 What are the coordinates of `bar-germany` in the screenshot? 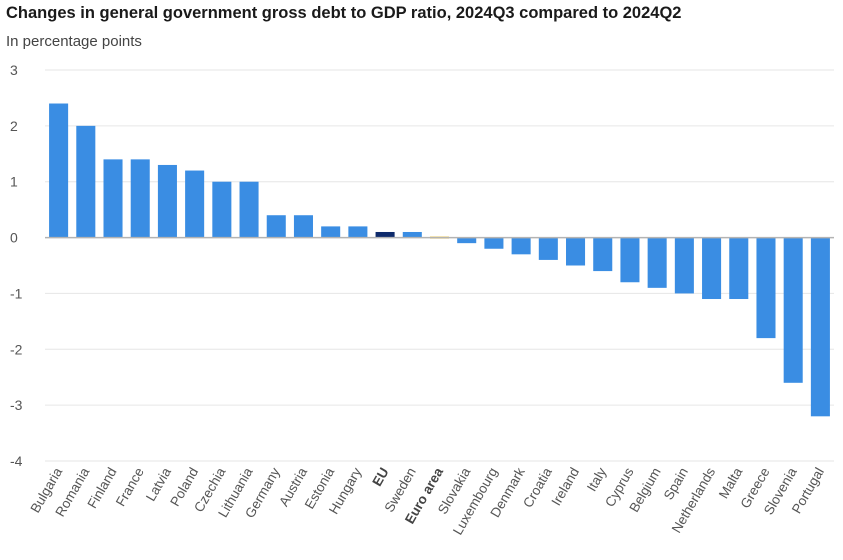 It's located at (276, 226).